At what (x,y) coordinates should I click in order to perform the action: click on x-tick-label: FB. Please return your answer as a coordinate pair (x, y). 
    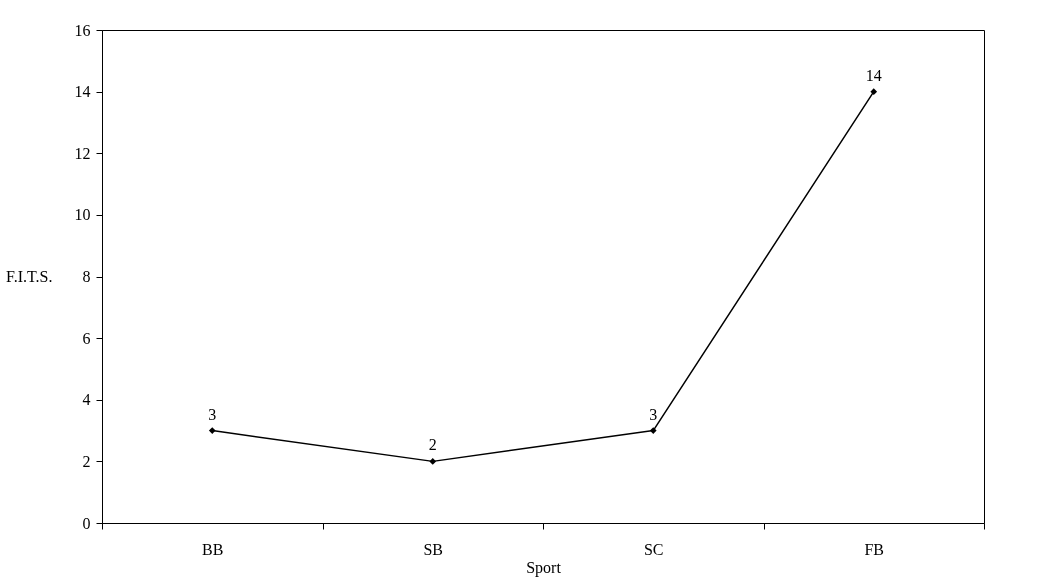
    Looking at the image, I should click on (874, 549).